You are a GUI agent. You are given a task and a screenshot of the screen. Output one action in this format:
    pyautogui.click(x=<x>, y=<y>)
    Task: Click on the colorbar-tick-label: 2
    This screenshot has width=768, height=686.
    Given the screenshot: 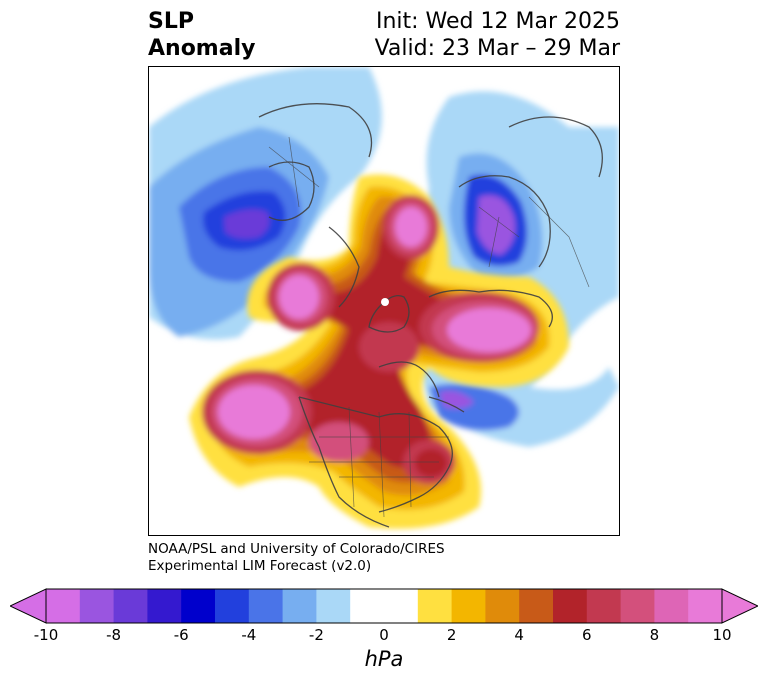 What is the action you would take?
    pyautogui.click(x=451, y=635)
    